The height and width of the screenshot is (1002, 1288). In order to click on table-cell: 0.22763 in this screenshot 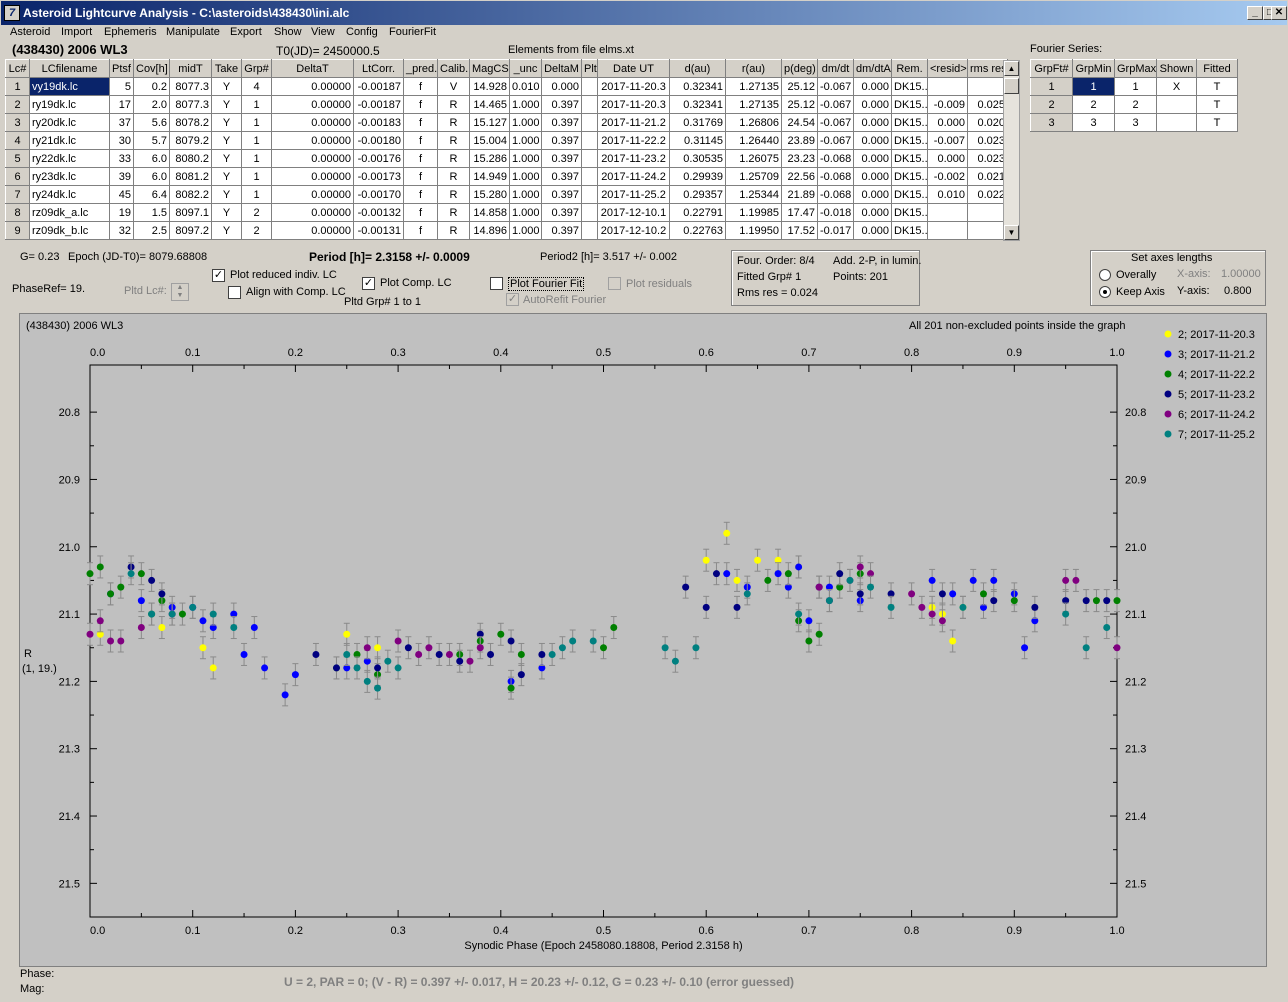, I will do `click(697, 230)`.